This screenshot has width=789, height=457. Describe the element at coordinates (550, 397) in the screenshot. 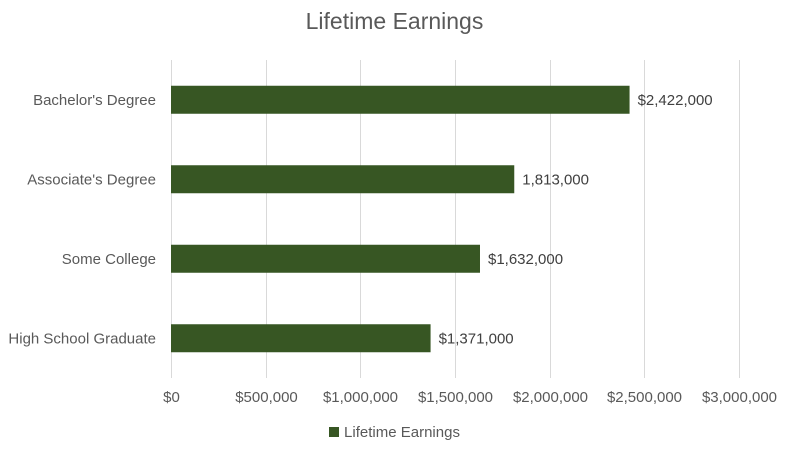

I see `x-tick-label: $2,000,000` at that location.